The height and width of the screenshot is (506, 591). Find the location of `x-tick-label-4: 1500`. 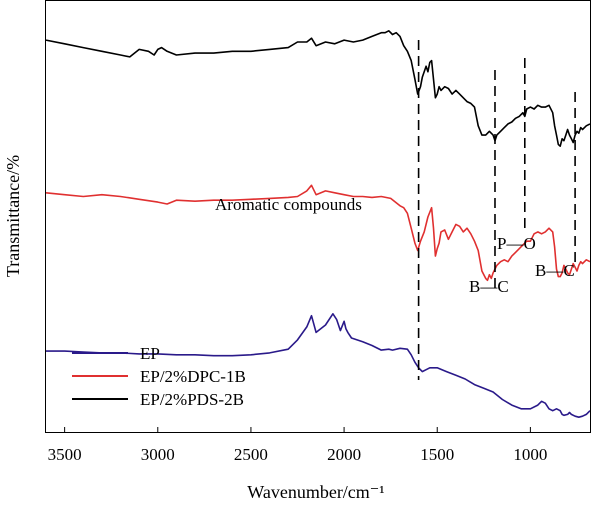

x-tick-label-4: 1500 is located at coordinates (437, 454).